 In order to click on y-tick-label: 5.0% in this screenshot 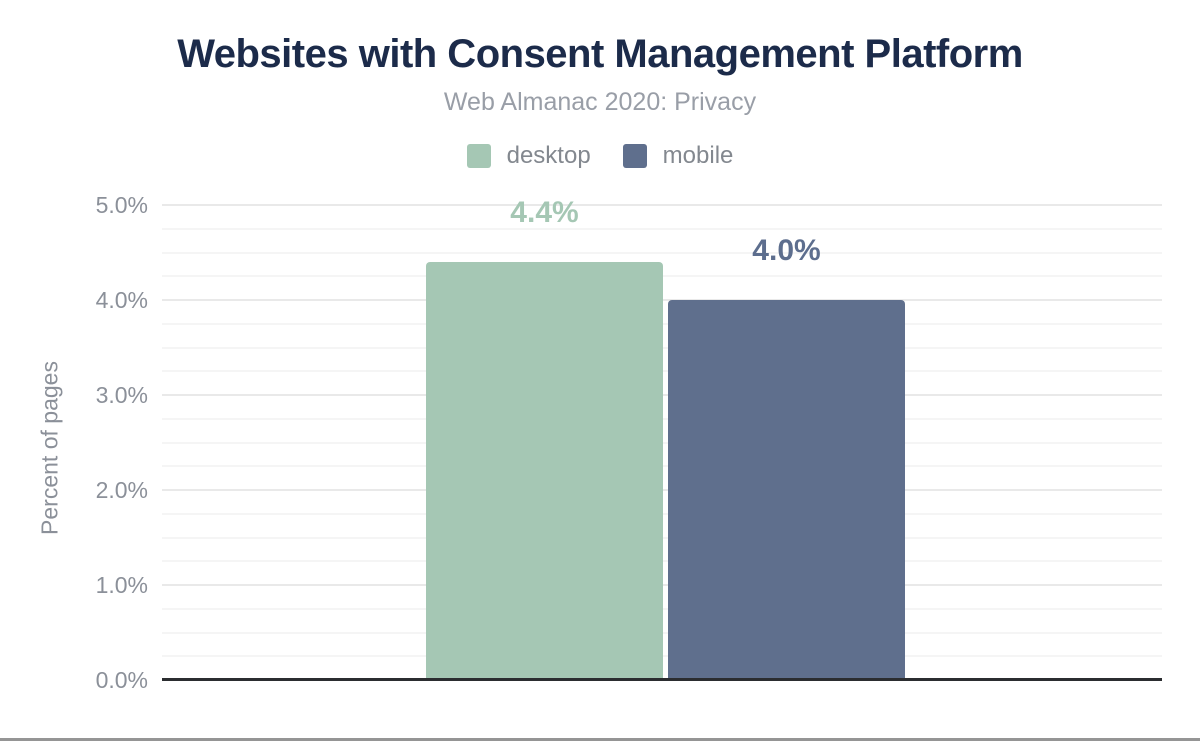, I will do `click(121, 205)`.